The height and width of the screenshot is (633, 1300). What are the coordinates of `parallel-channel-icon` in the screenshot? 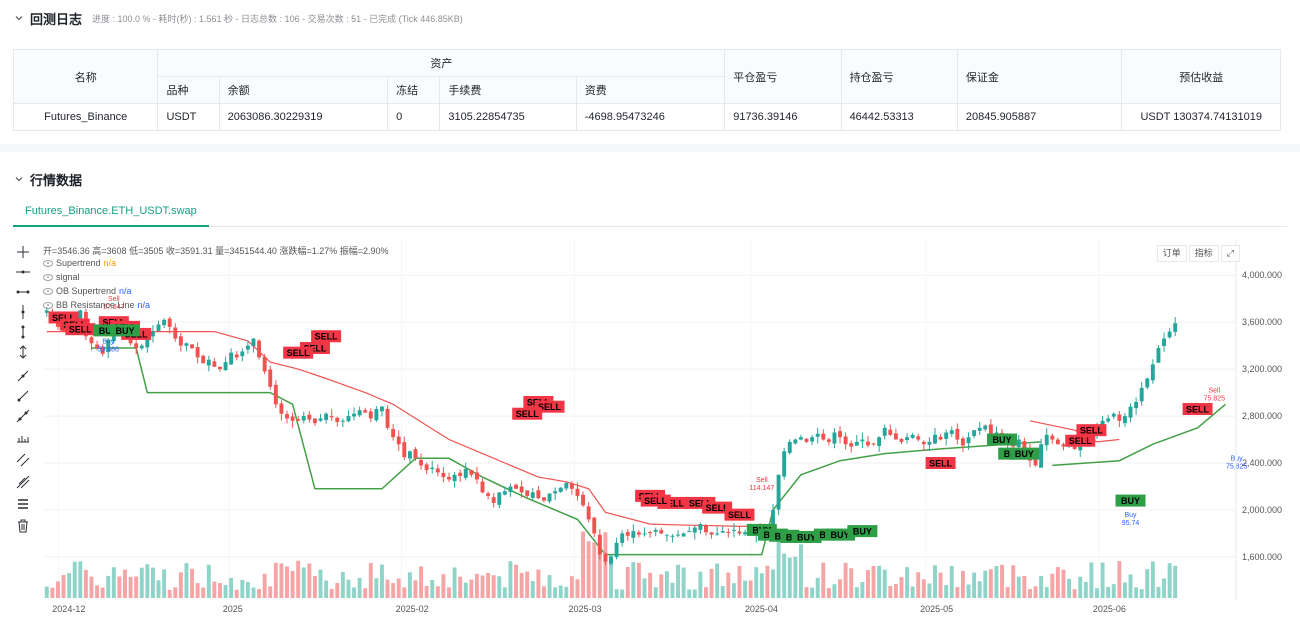 It's located at (23, 460).